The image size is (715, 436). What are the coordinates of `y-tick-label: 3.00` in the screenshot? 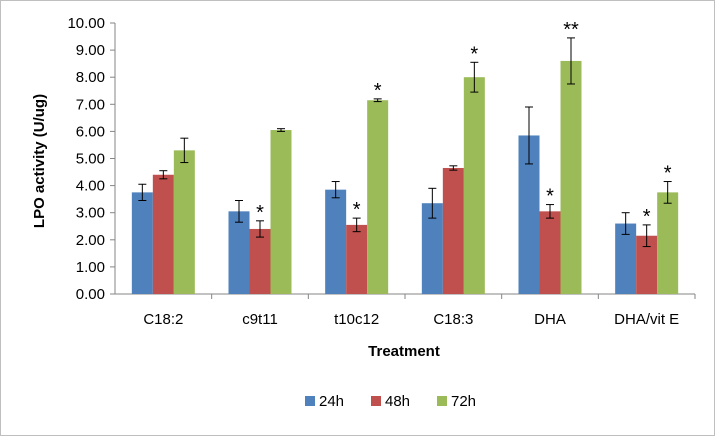 It's located at (90, 213).